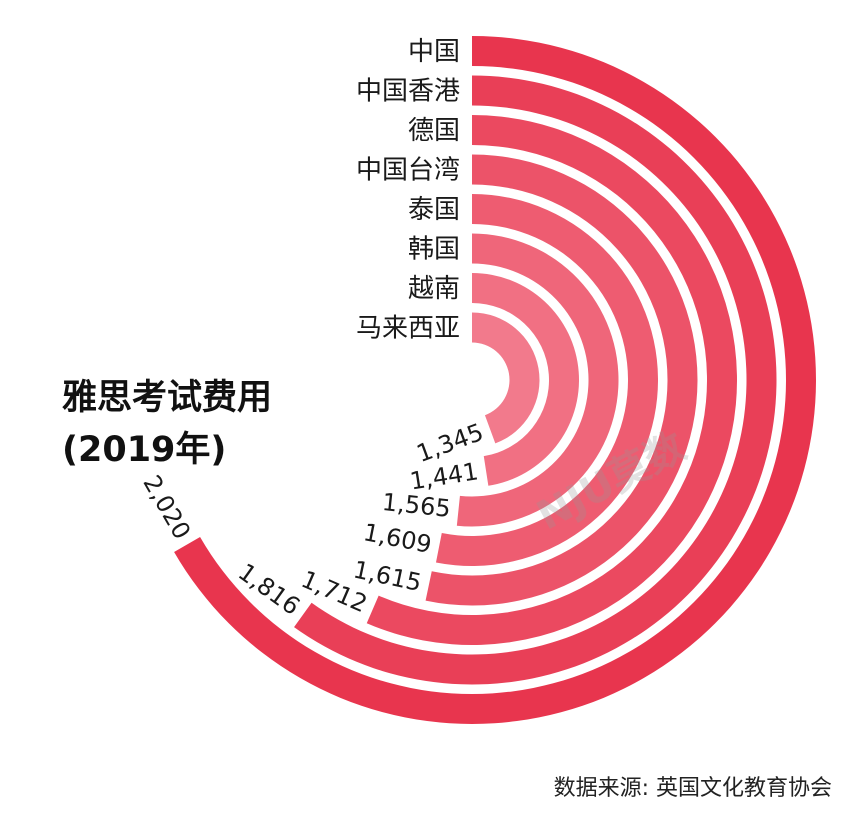 The image size is (858, 830). I want to click on category-label: 马来西亚, so click(408, 329).